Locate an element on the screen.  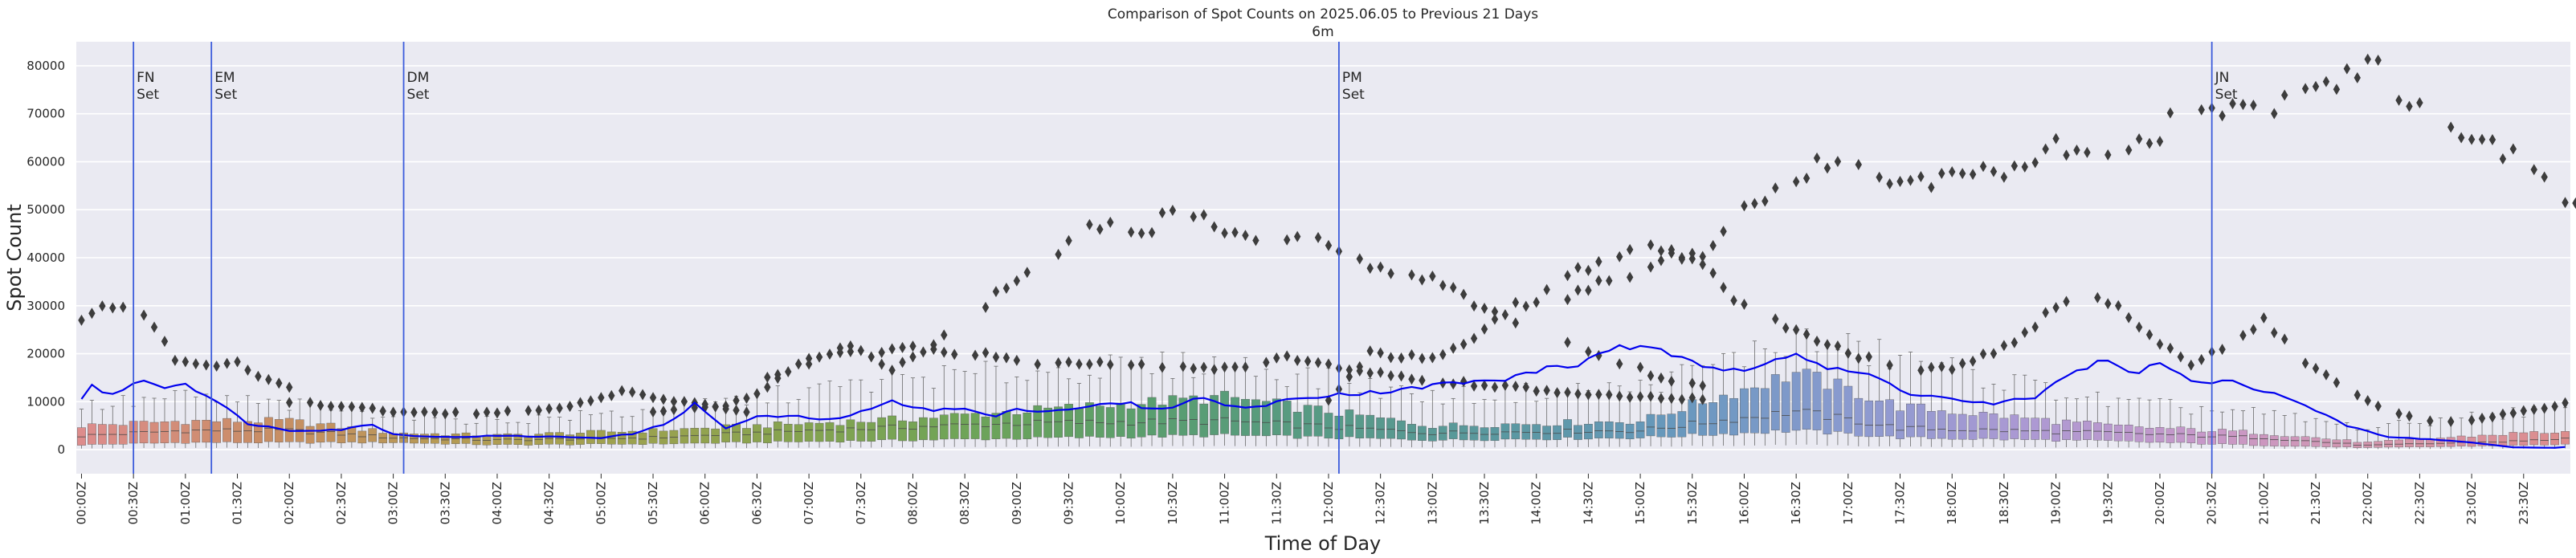
event-label-set: Set is located at coordinates (2226, 95).